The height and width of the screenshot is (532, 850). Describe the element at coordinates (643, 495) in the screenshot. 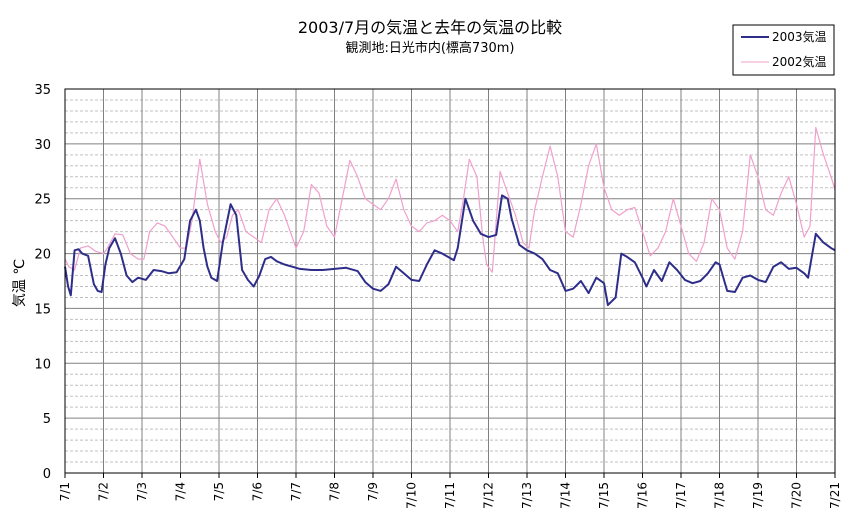

I see `x-tick-label: 7/16` at that location.